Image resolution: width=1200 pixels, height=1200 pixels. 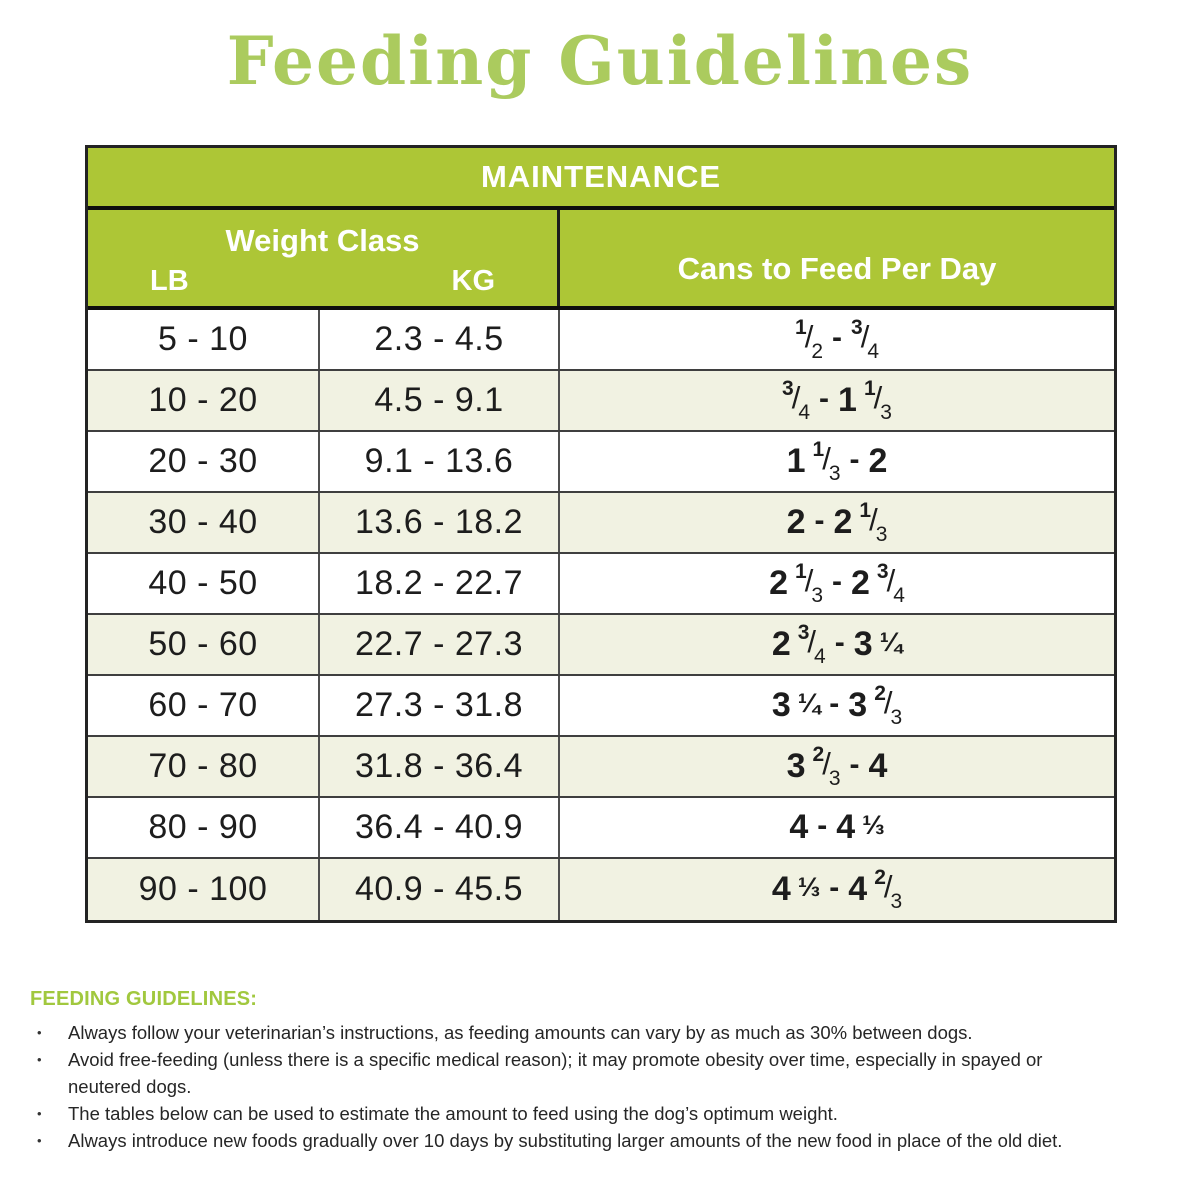 What do you see at coordinates (204, 705) in the screenshot?
I see `cell-lb-range: 60 - 70` at bounding box center [204, 705].